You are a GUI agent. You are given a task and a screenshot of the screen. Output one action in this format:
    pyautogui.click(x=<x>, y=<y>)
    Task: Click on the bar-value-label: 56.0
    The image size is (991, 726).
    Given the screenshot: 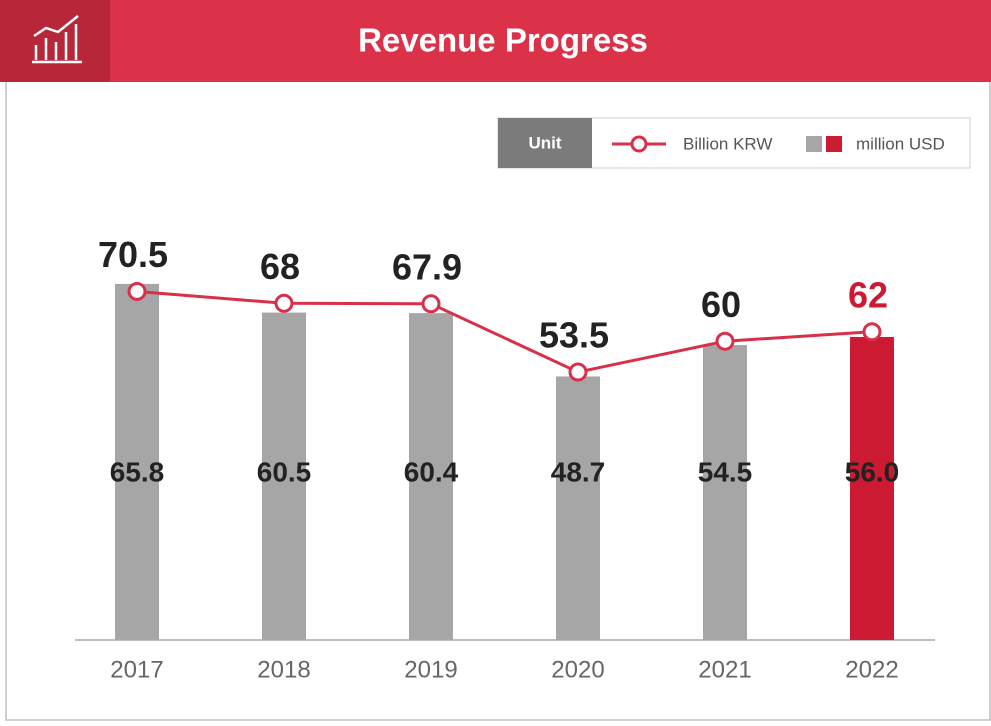 What is the action you would take?
    pyautogui.click(x=872, y=471)
    